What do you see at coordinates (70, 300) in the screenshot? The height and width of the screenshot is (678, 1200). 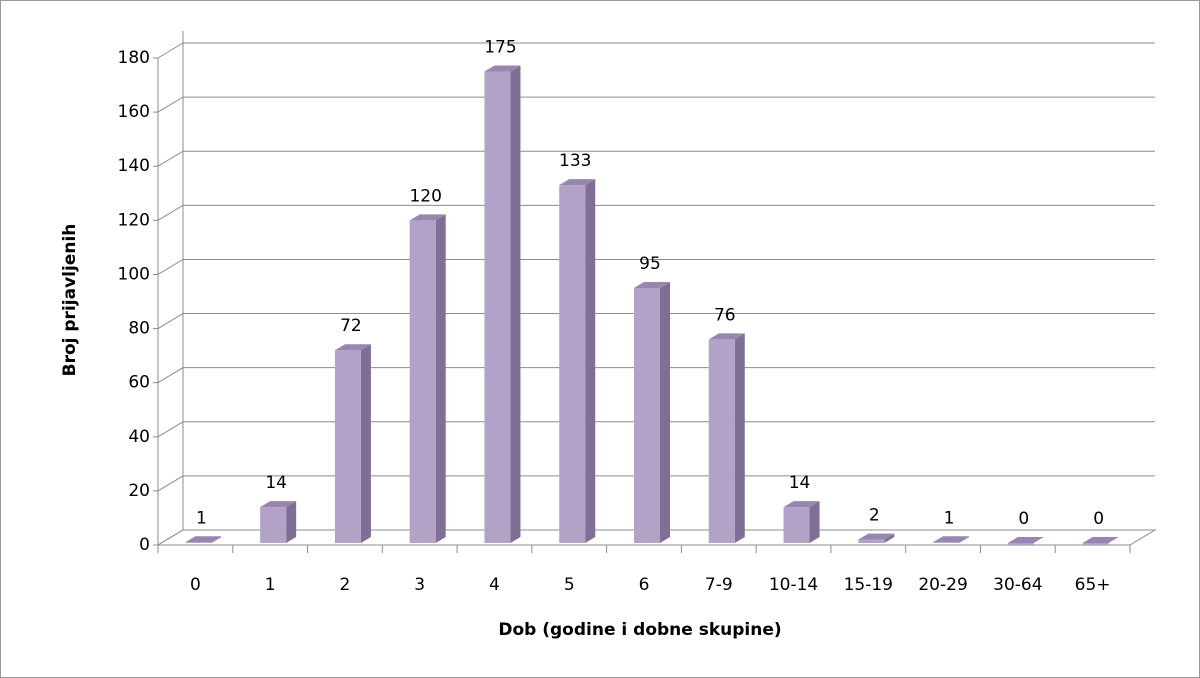 I see `y-axis-title: Broj prijavljenih` at bounding box center [70, 300].